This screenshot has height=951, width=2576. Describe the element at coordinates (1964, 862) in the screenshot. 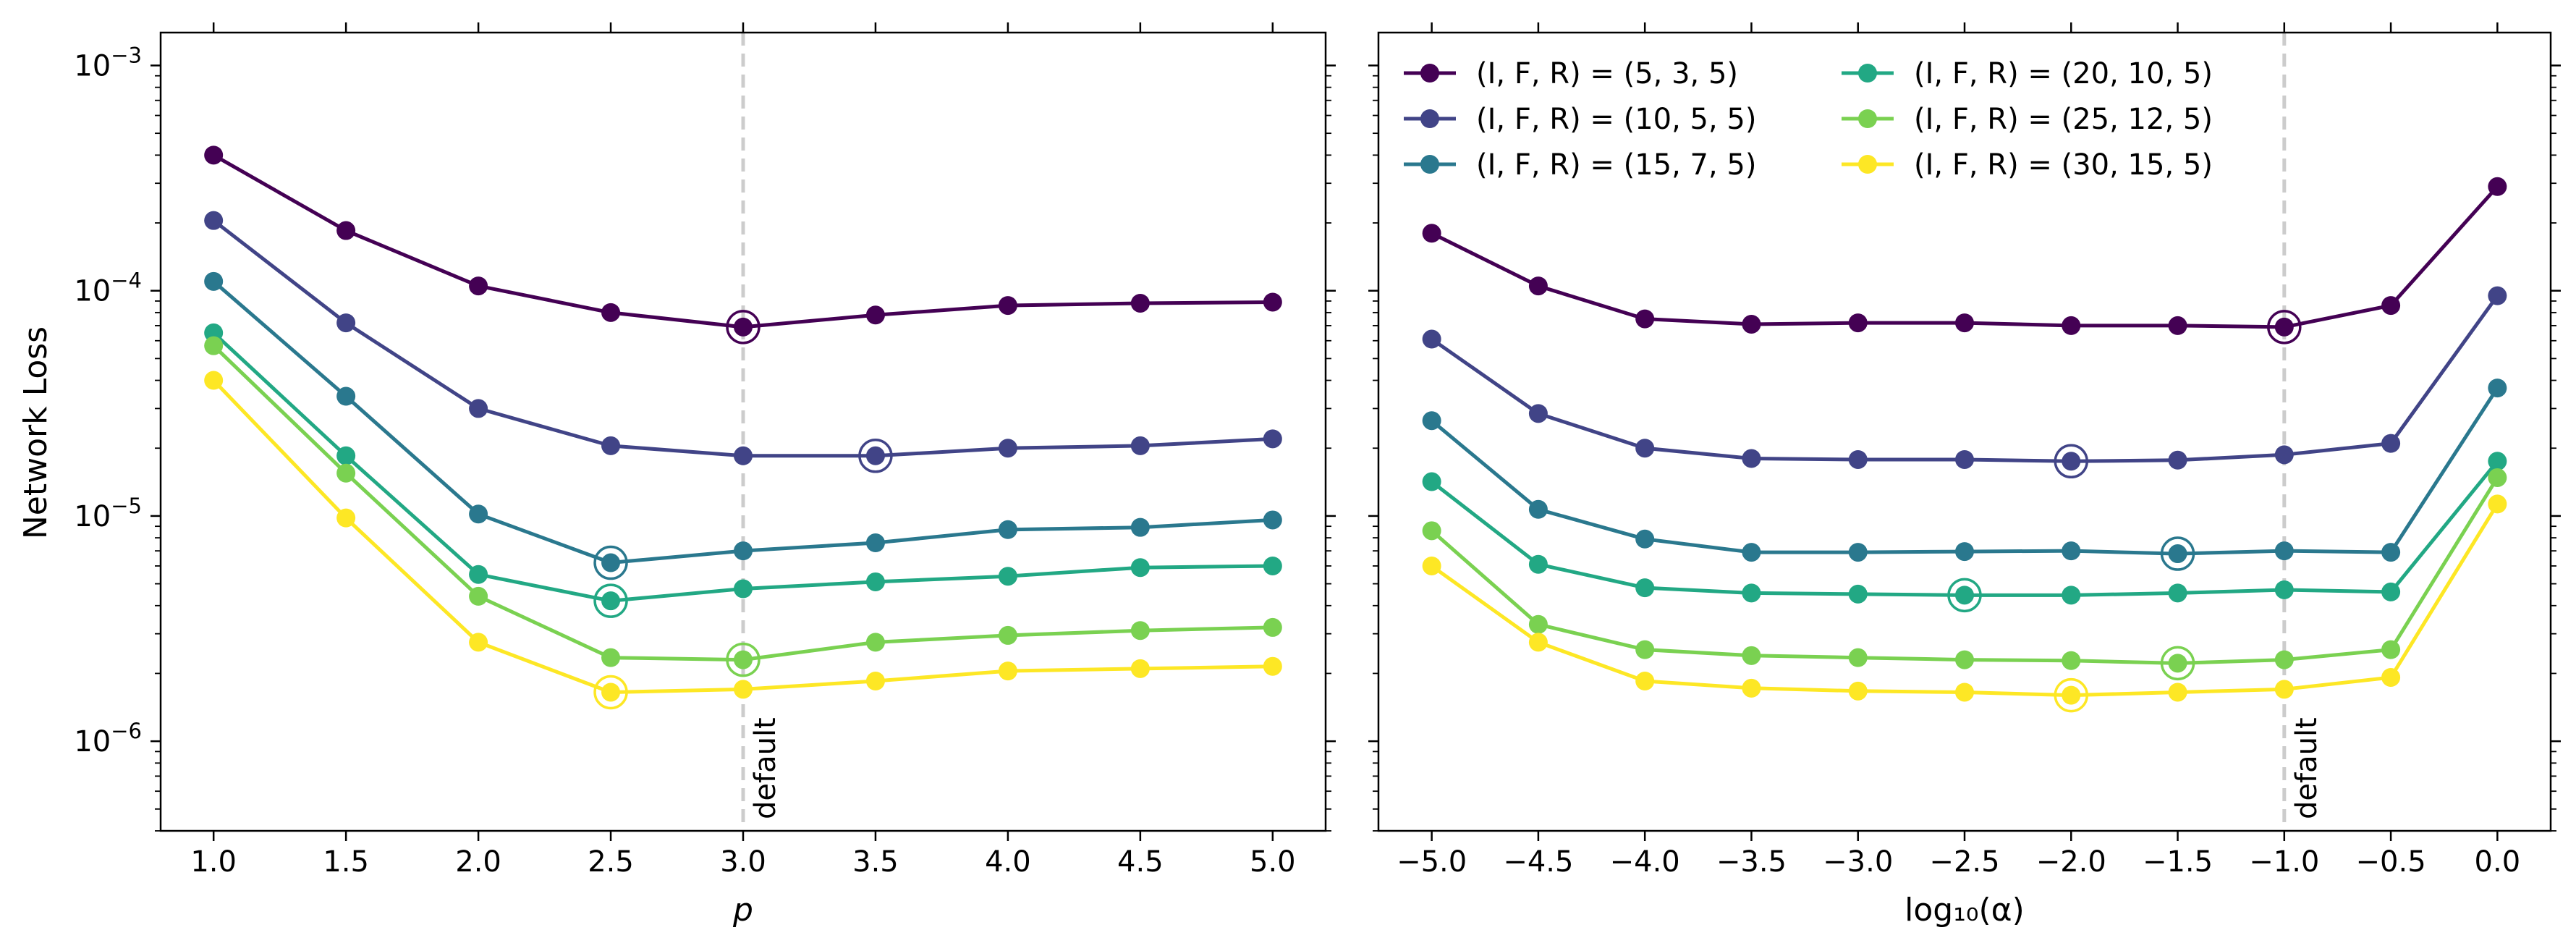

I see `x-tick-label: −2.5` at that location.